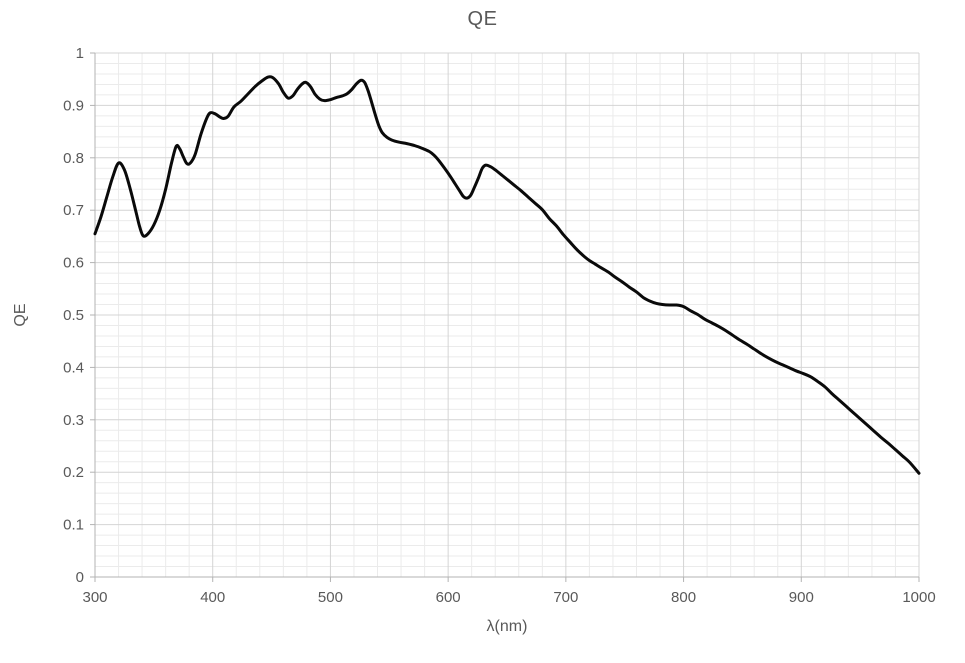 This screenshot has width=965, height=663. I want to click on y-tick-label: 0.3, so click(73, 420).